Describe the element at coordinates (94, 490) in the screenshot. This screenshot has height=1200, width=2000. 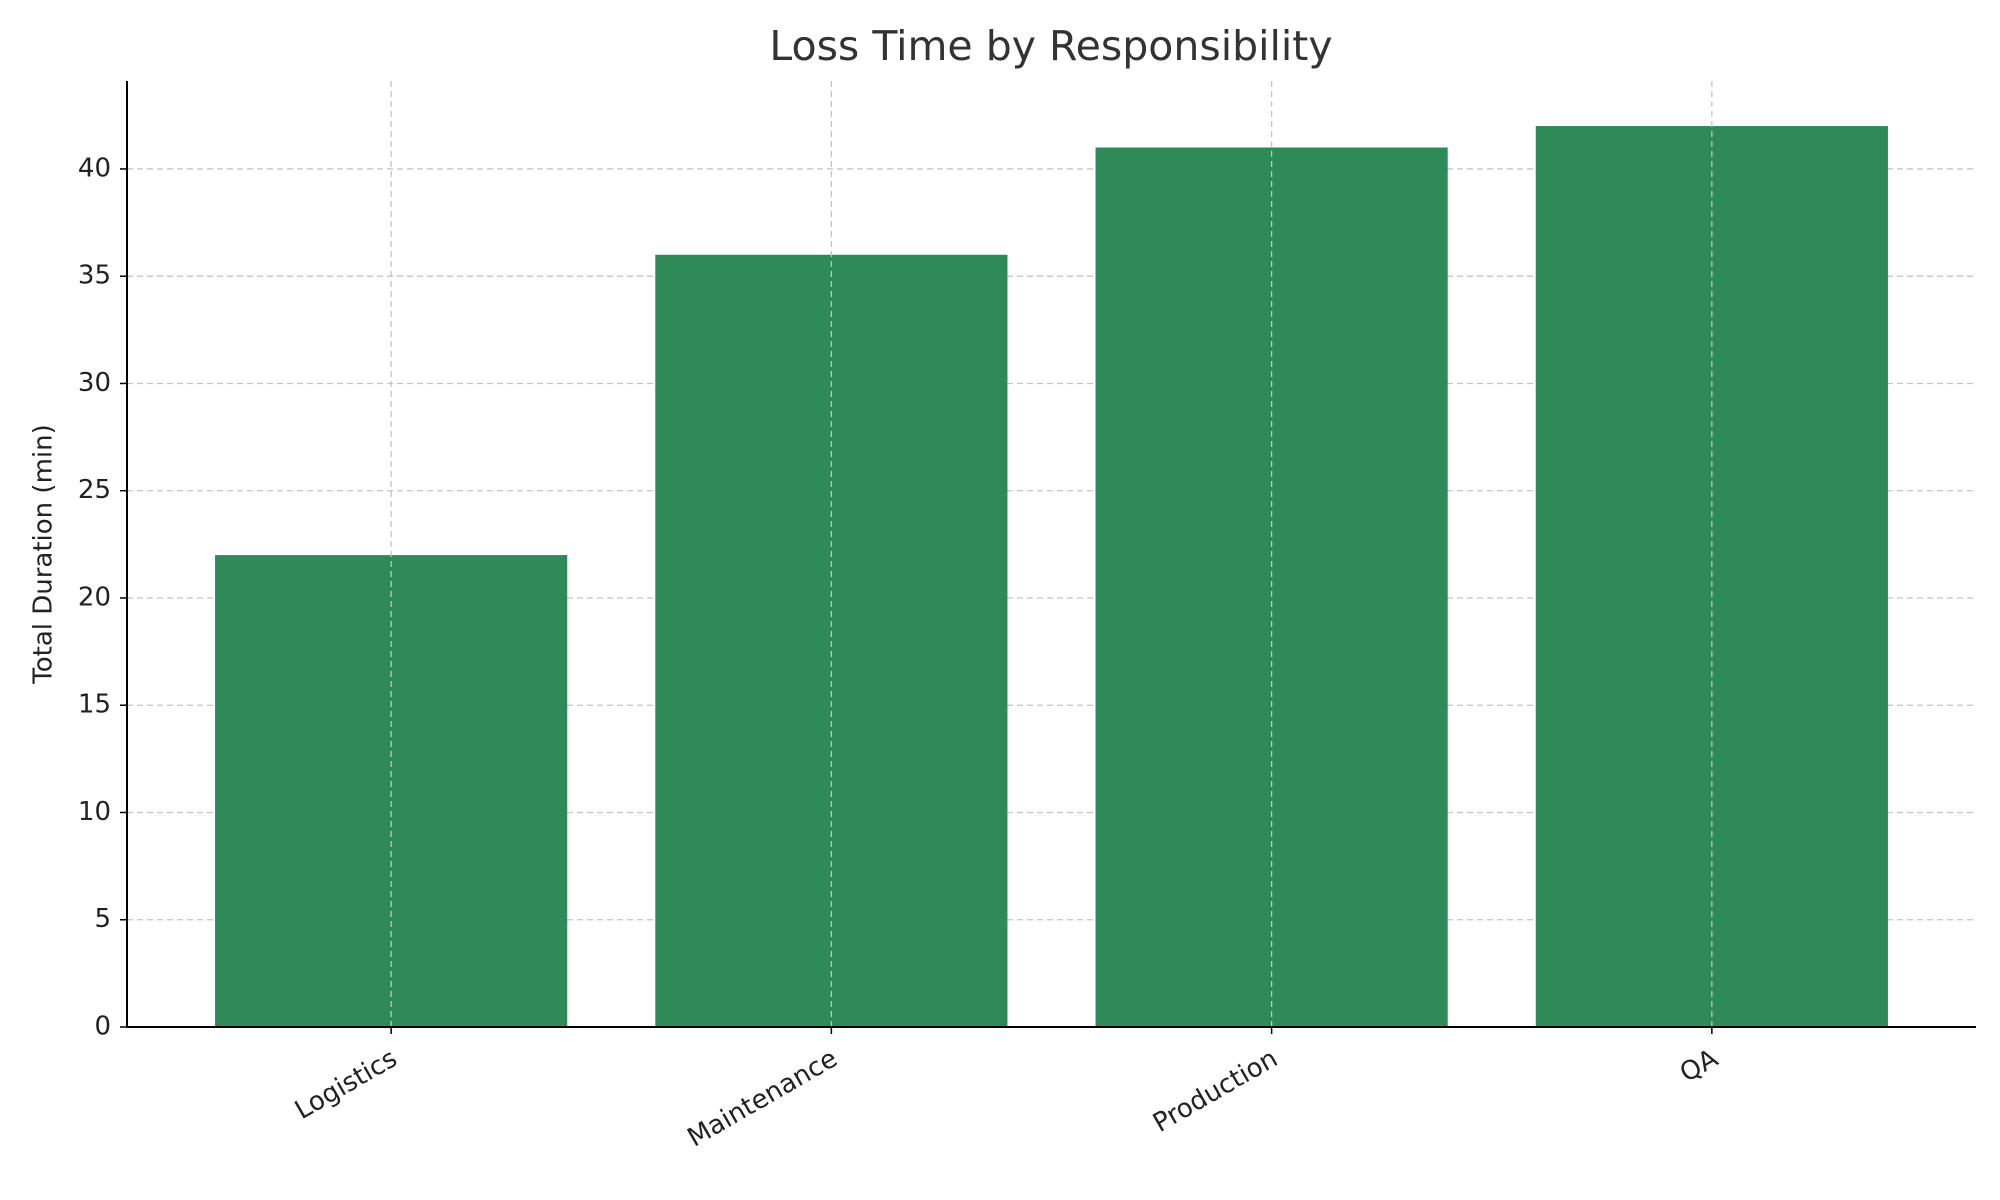
I see `y-tick-label: 25` at that location.